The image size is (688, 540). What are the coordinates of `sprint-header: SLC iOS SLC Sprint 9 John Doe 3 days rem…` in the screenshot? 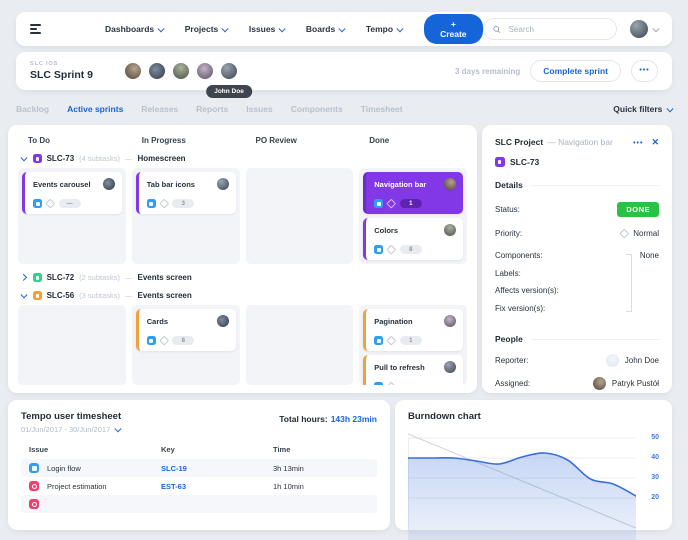 It's located at (344, 75).